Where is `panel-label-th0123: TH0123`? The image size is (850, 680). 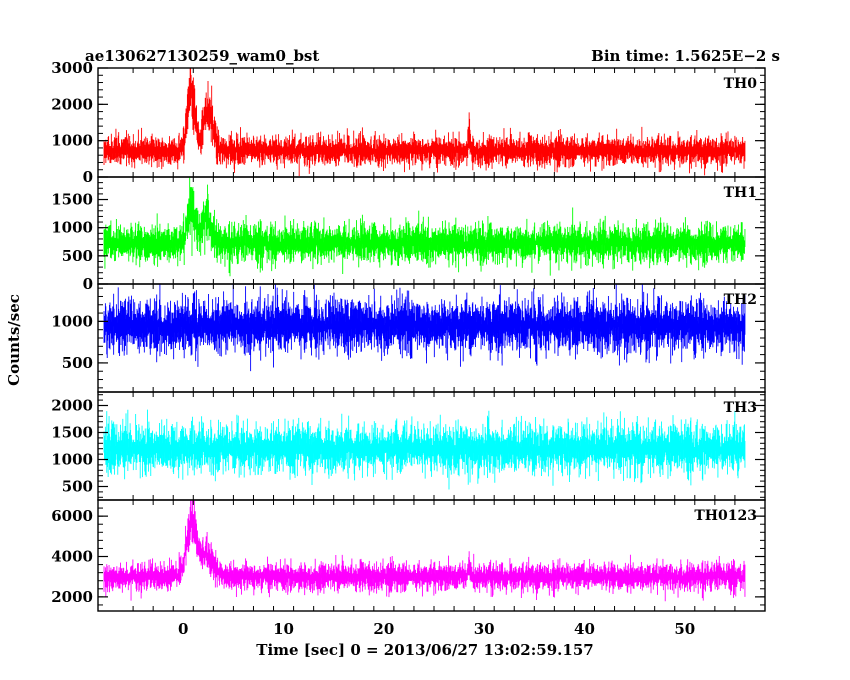
panel-label-th0123: TH0123 is located at coordinates (725, 516).